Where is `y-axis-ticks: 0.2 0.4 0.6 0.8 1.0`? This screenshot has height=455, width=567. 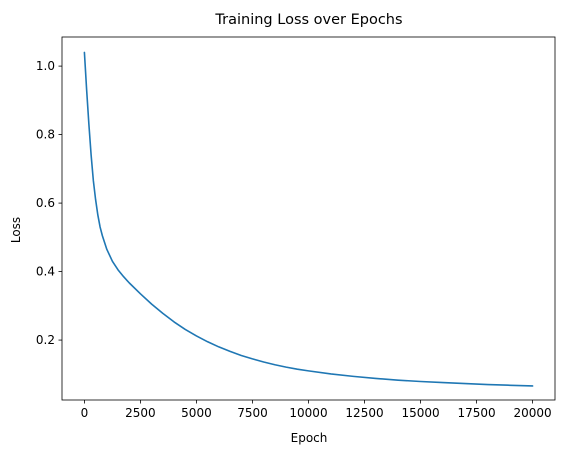
y-axis-ticks: 0.2 0.4 0.6 0.8 1.0 is located at coordinates (49, 203).